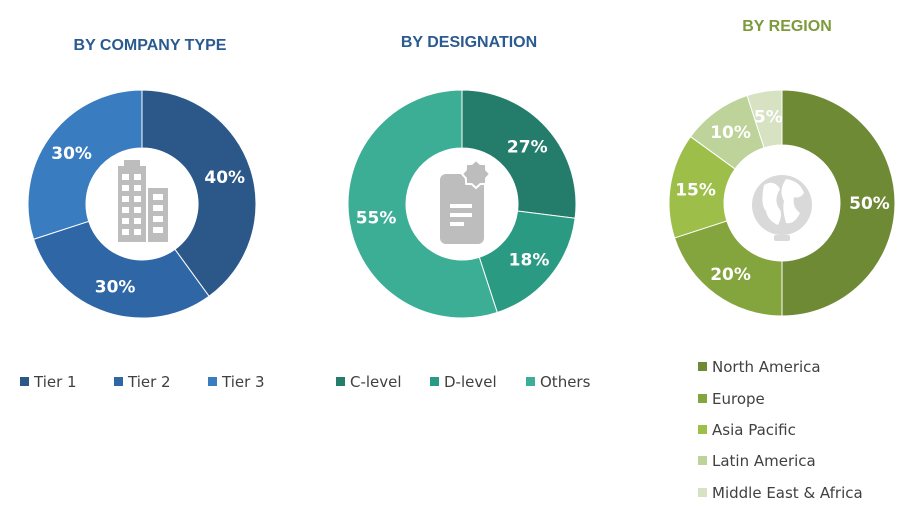 This screenshot has width=900, height=513. I want to click on legend-label: Tier 1, so click(55, 382).